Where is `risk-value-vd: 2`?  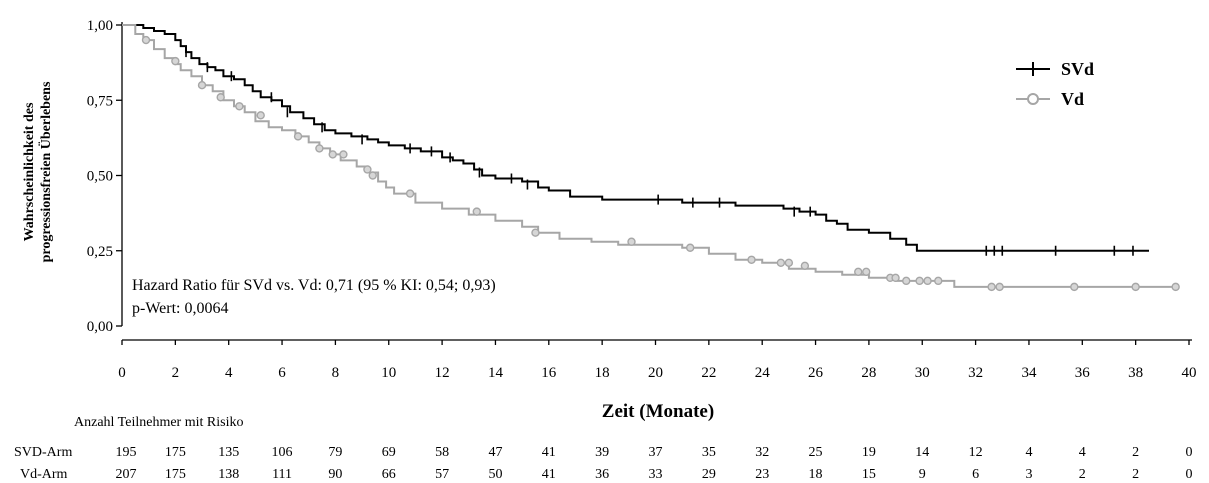 risk-value-vd: 2 is located at coordinates (1135, 474).